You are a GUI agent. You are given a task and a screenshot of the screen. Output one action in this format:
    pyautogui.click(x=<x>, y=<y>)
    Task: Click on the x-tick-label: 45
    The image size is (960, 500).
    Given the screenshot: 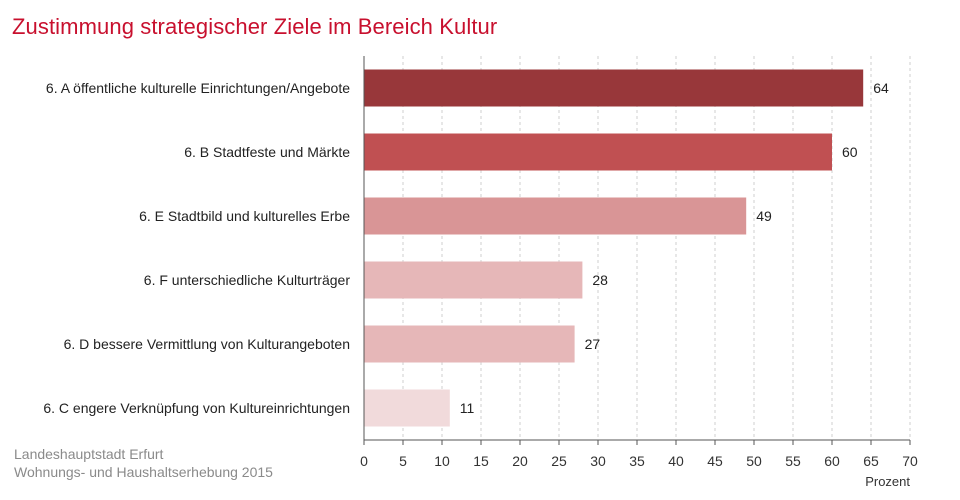 What is the action you would take?
    pyautogui.click(x=715, y=461)
    